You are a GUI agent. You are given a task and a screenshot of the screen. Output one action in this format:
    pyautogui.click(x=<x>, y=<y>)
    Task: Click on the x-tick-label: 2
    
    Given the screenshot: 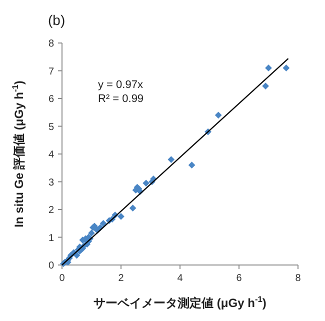 What is the action you would take?
    pyautogui.click(x=121, y=278)
    